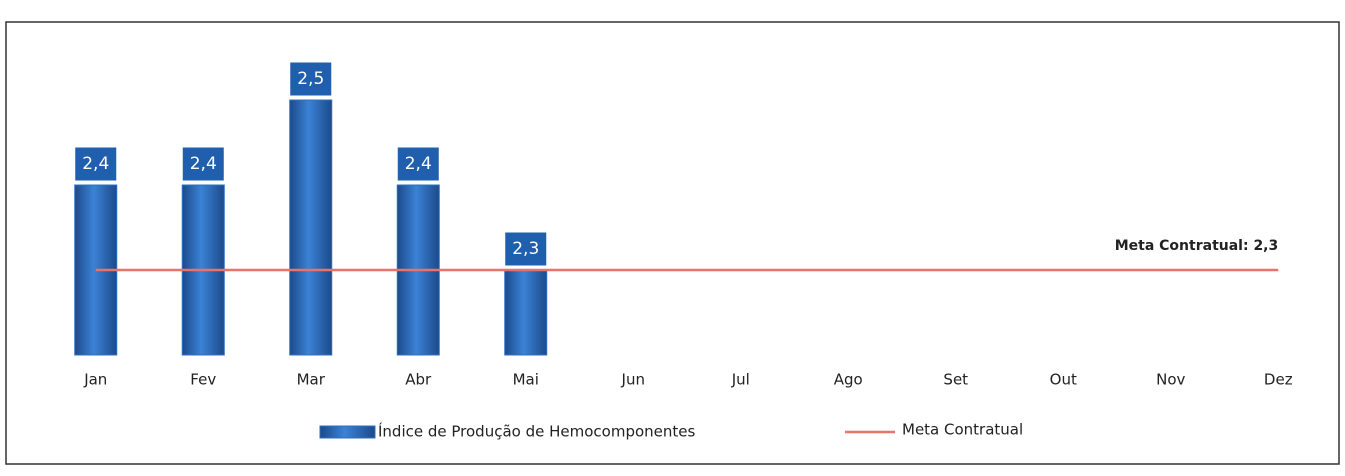 The width and height of the screenshot is (1345, 476). Describe the element at coordinates (1278, 380) in the screenshot. I see `x-tick-label: Dez` at that location.